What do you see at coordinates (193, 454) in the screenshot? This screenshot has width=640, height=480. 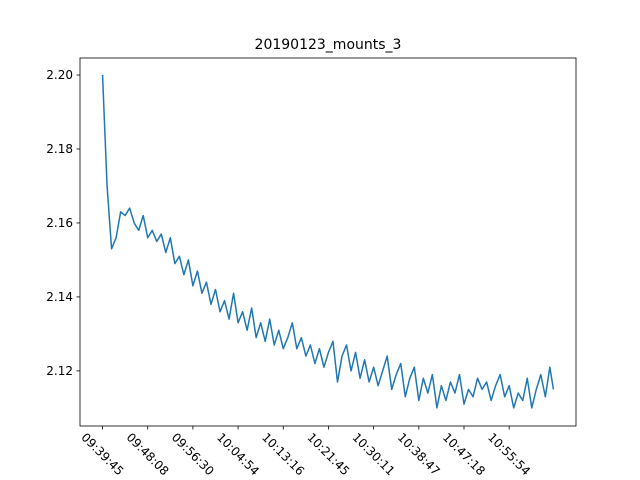 I see `x-tick-label: 09:56:30` at bounding box center [193, 454].